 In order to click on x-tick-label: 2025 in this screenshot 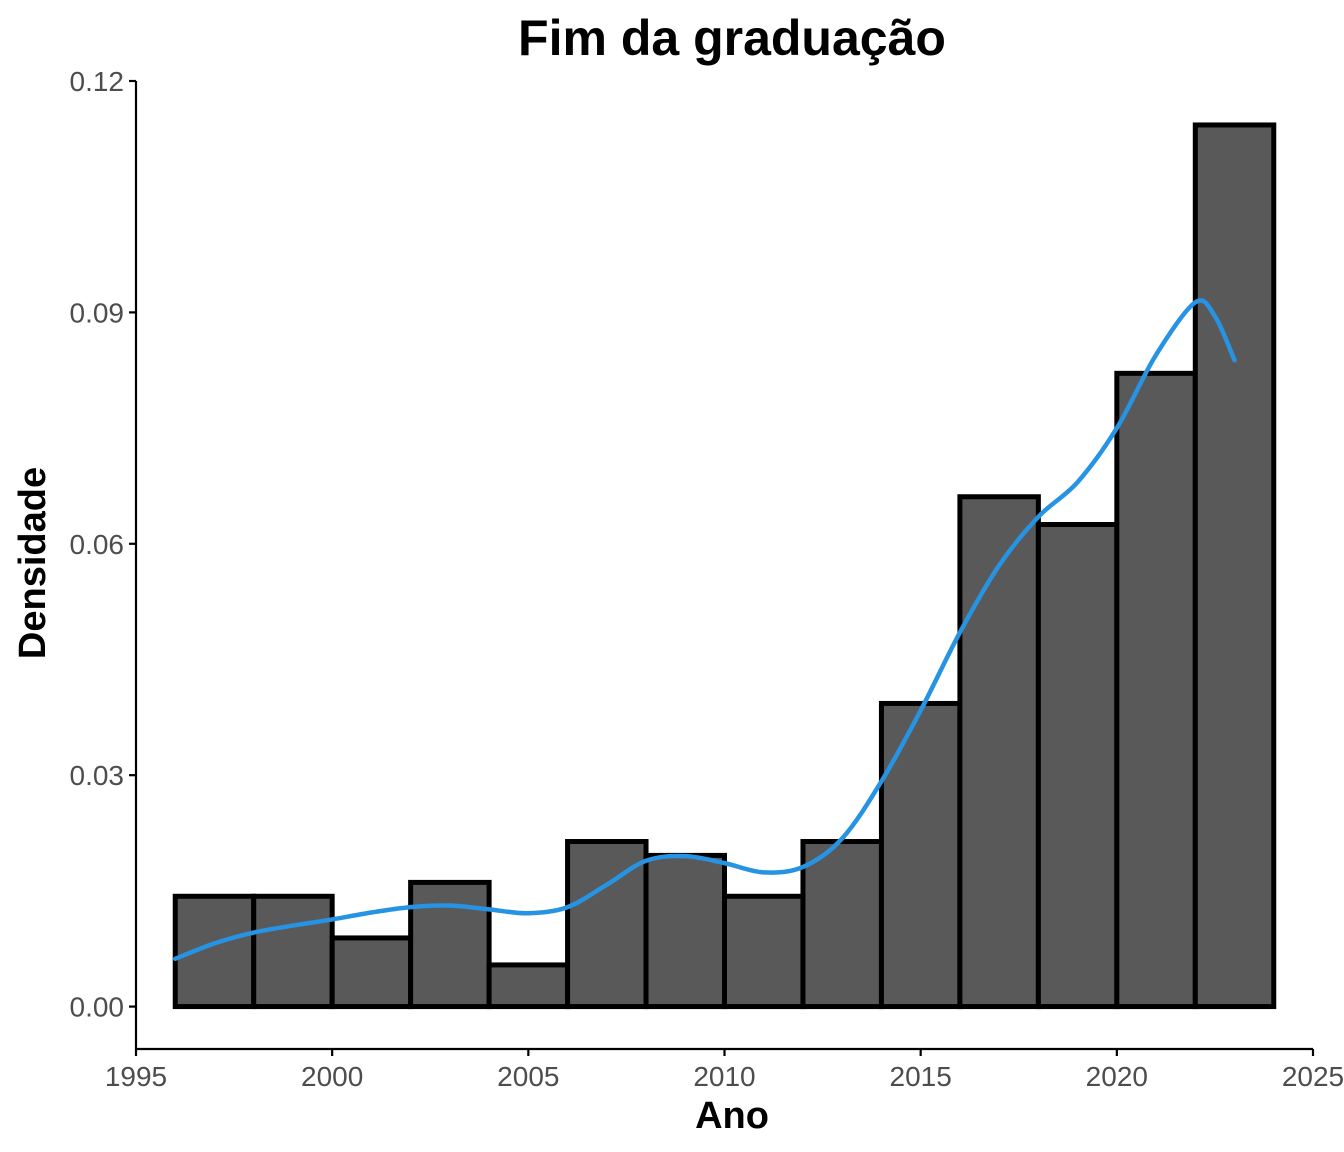, I will do `click(1313, 1076)`.